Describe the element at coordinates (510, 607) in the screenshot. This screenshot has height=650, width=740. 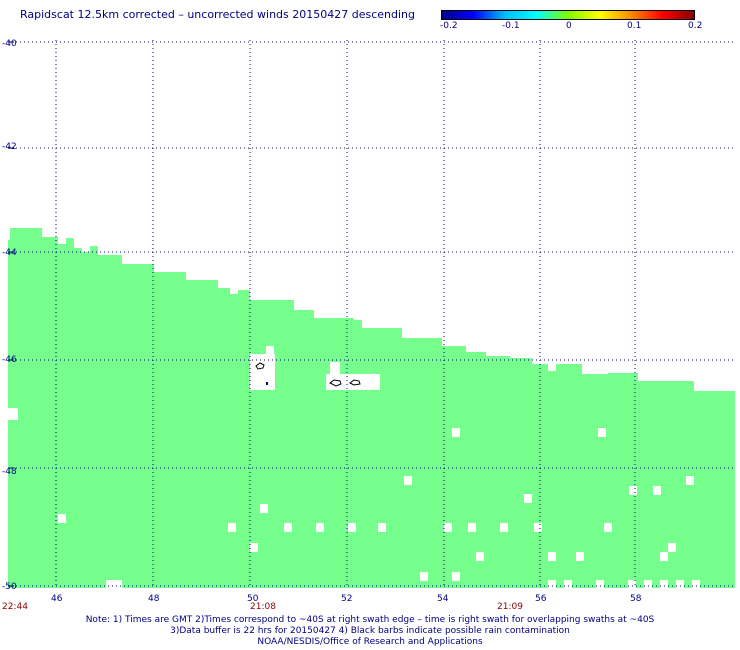
I see `time-label: 21:09` at that location.